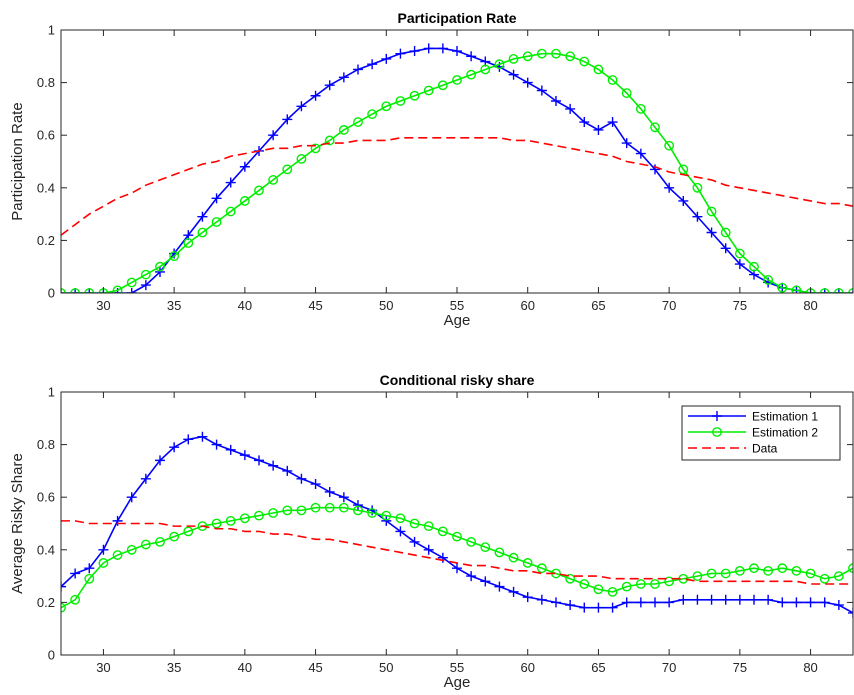 This screenshot has width=854, height=695. Describe the element at coordinates (51, 655) in the screenshot. I see `chart2-ytick-label-0: 0` at that location.